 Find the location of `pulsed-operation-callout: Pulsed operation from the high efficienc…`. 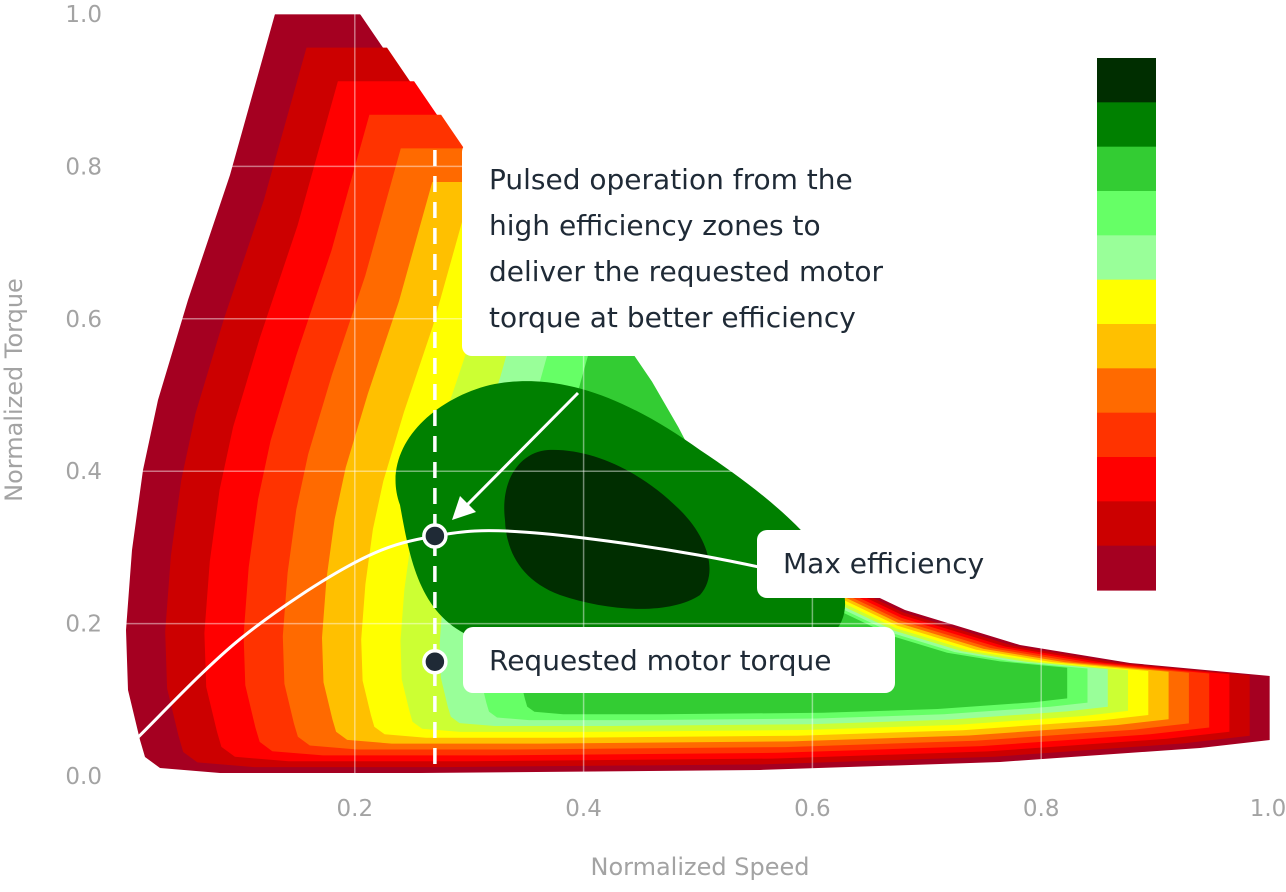

pulsed-operation-callout: Pulsed operation from the high efficienc… is located at coordinates (691, 249).